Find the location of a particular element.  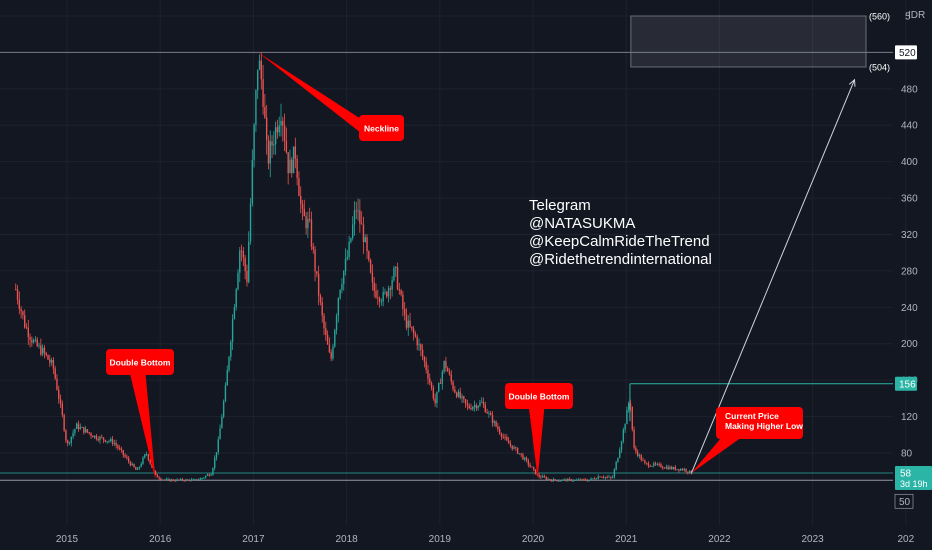

time-axis: 2015 2016 2017 2018 2019 2020 2021 2022 2023 202 is located at coordinates (485, 539).